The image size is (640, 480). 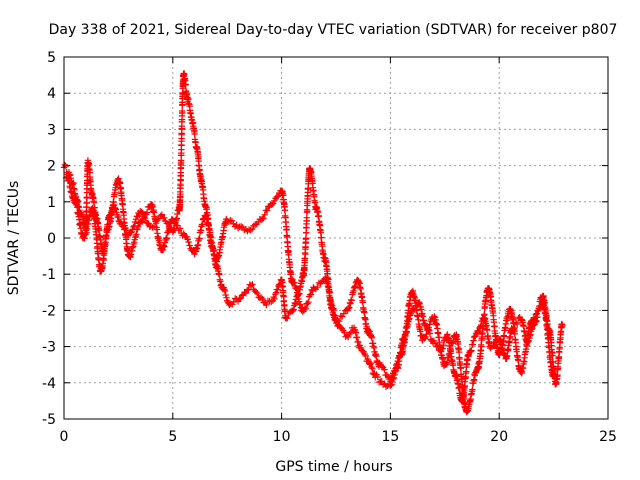 What do you see at coordinates (51, 239) in the screenshot?
I see `y-tick-label: 0` at bounding box center [51, 239].